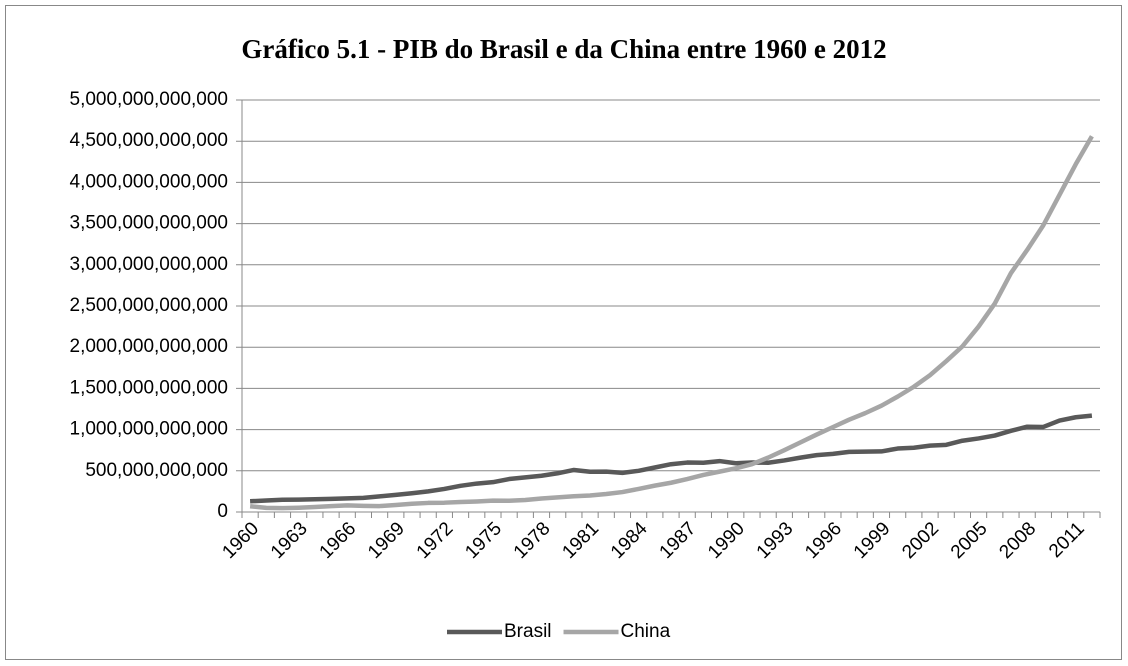 This screenshot has height=666, width=1128. Describe the element at coordinates (528, 631) in the screenshot. I see `legend-label: Brasil` at that location.